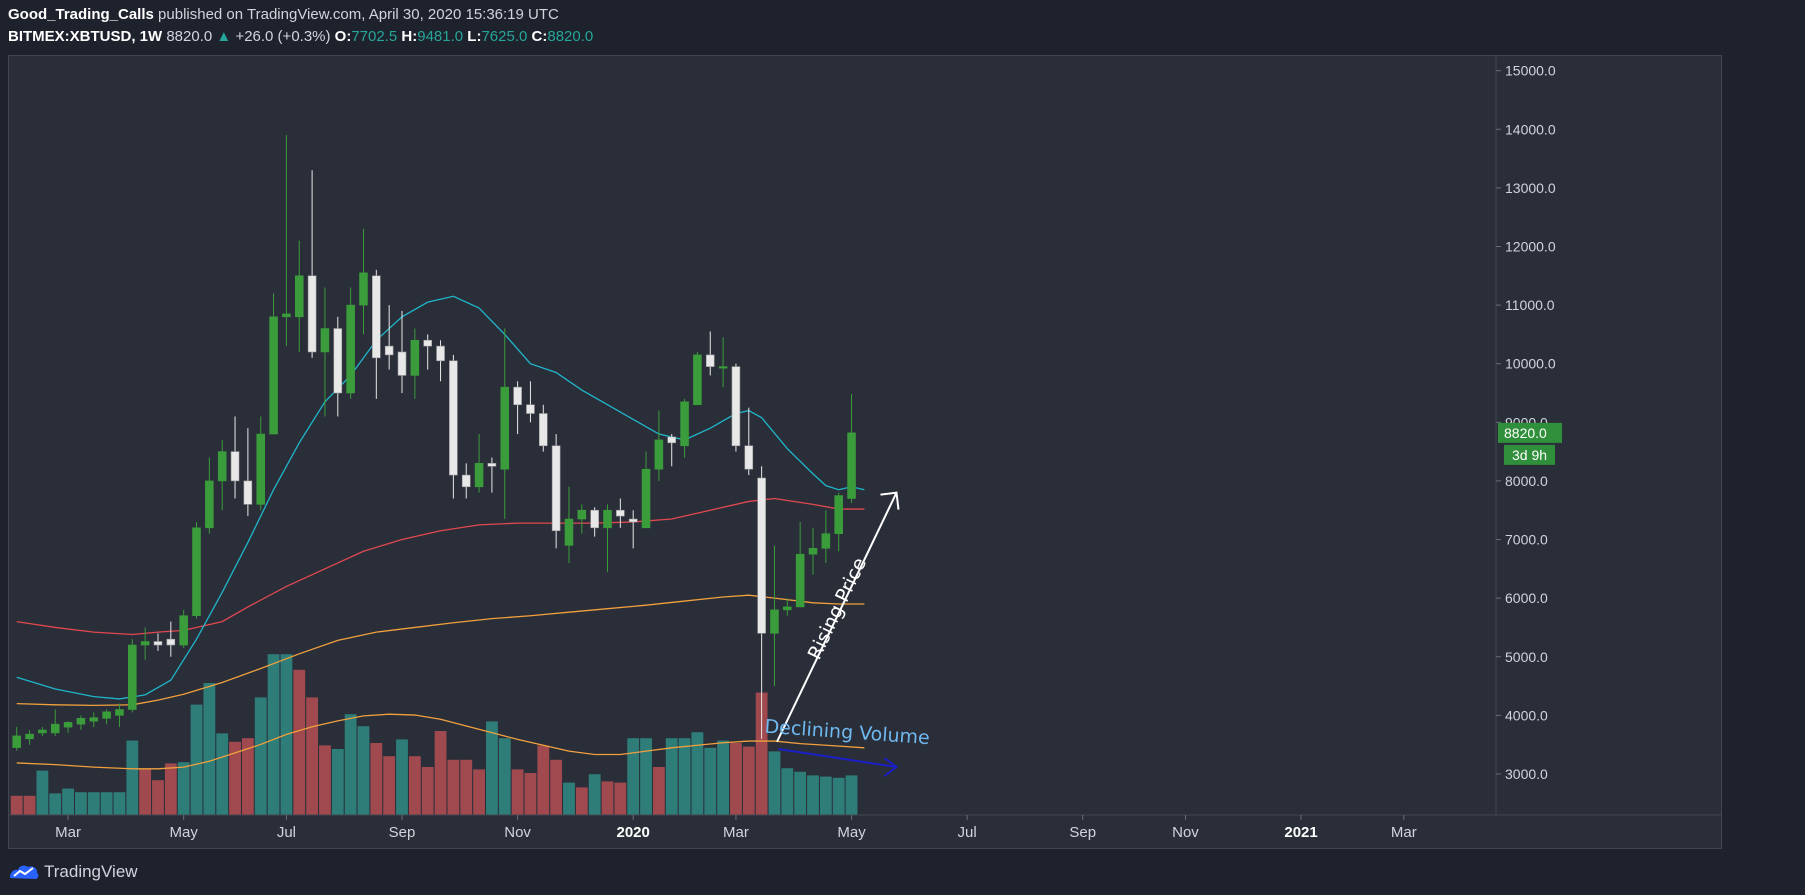 This screenshot has width=1805, height=895. Describe the element at coordinates (539, 36) in the screenshot. I see `close-label: C:` at that location.